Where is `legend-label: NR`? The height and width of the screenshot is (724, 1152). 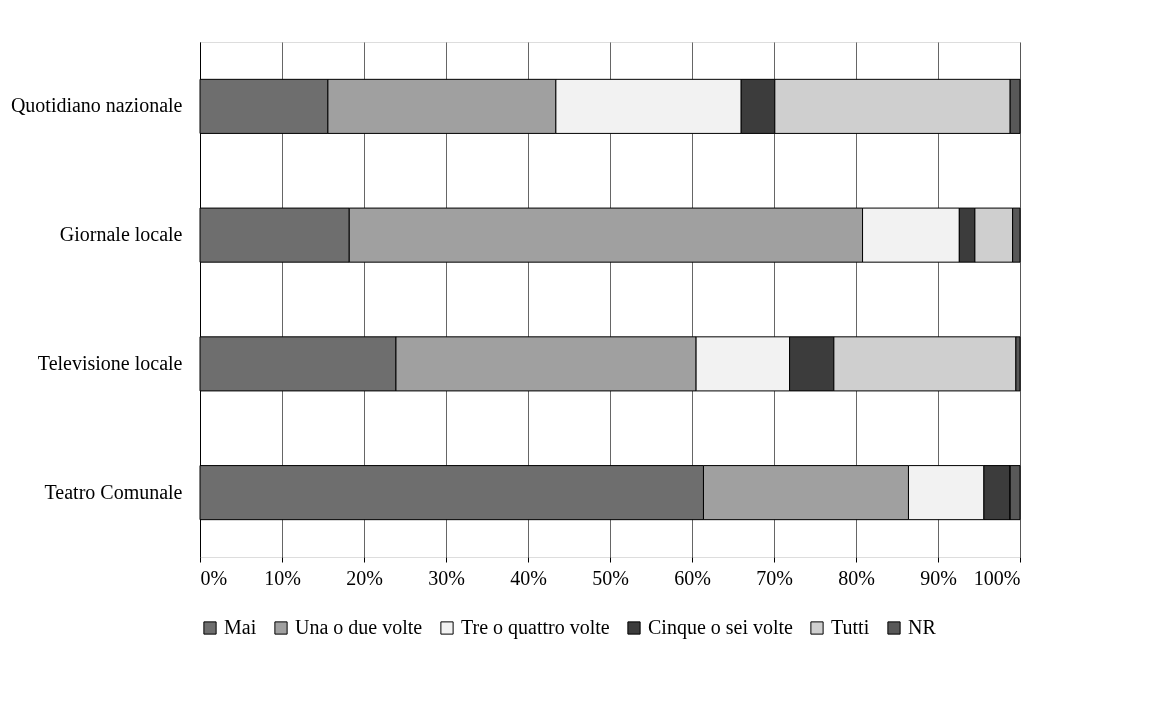
legend-label: NR is located at coordinates (922, 627).